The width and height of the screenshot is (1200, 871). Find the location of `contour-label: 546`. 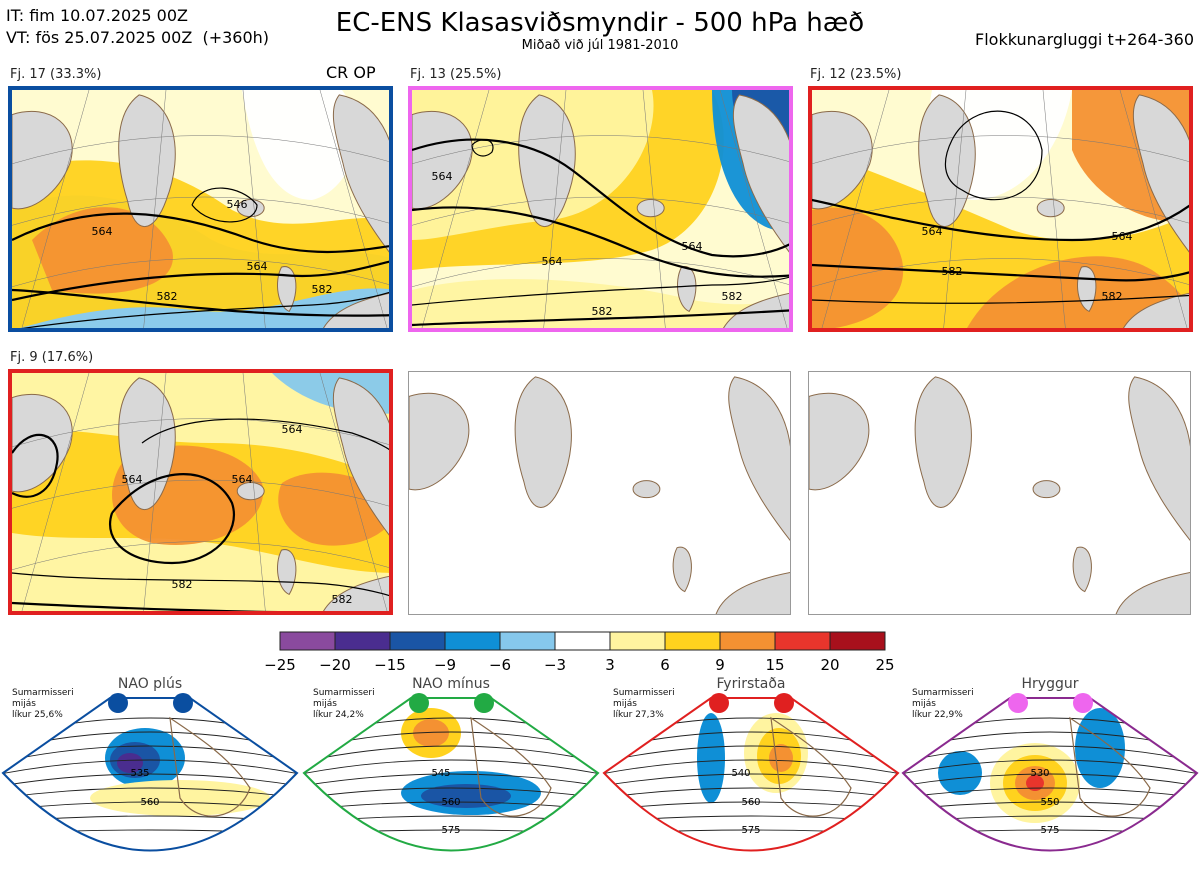

contour-label: 546 is located at coordinates (237, 204).